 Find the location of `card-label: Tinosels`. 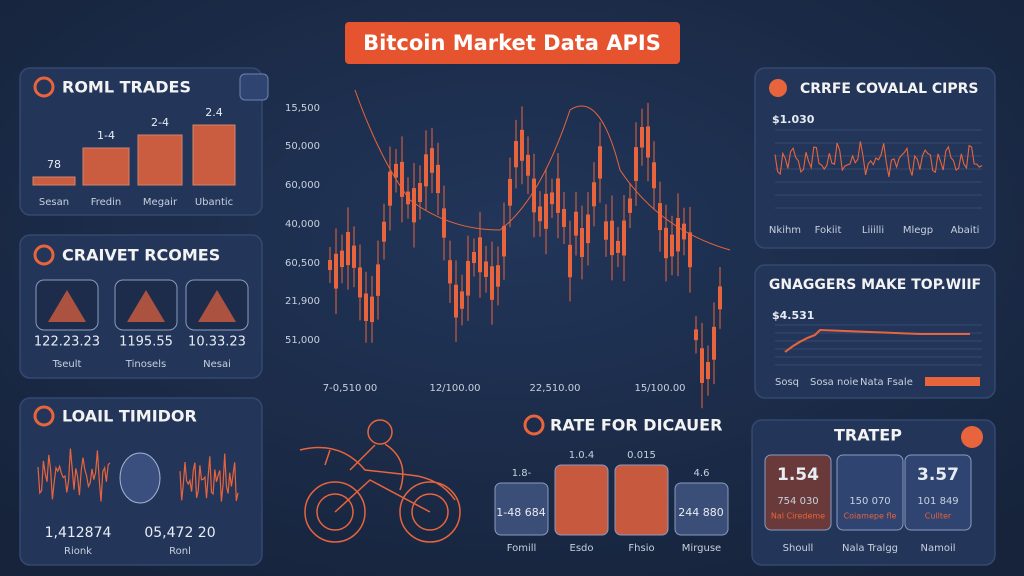

card-label: Tinosels is located at coordinates (145, 364).